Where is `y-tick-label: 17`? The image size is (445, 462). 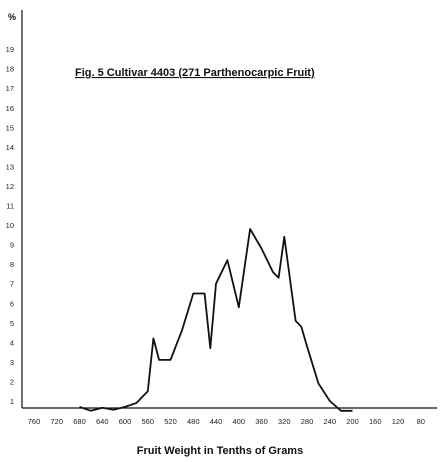
y-tick-label: 17 is located at coordinates (10, 88).